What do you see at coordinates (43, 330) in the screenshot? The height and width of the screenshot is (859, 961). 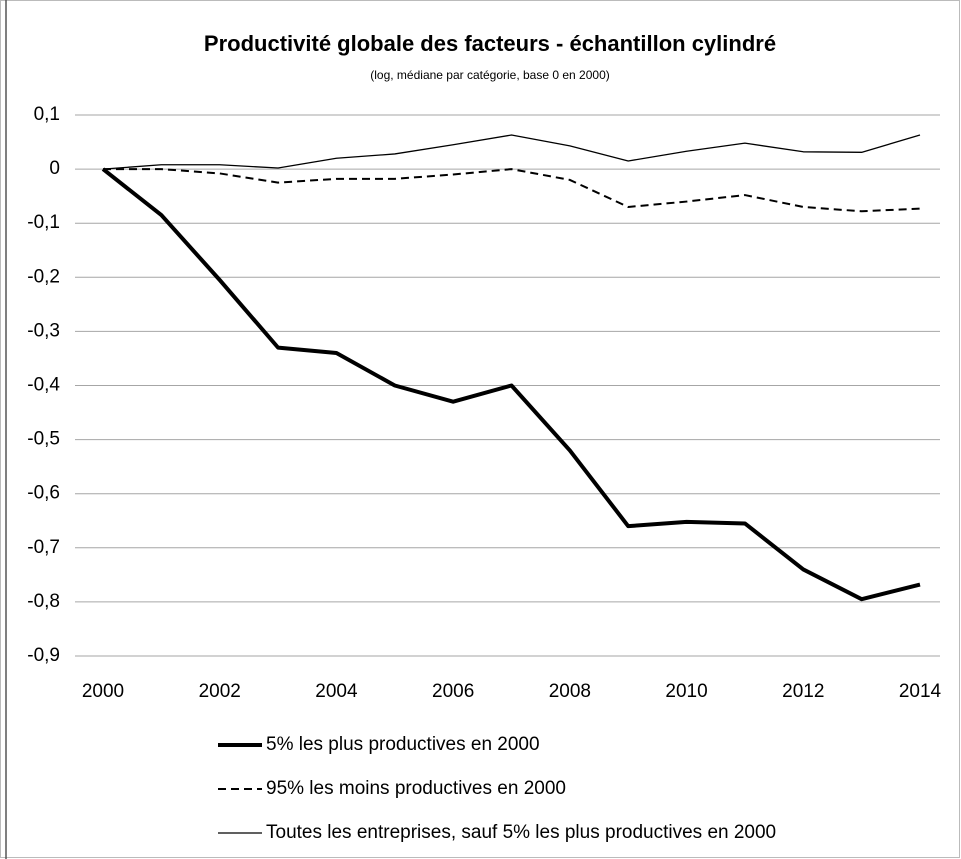 I see `y-tick-label: -0,3` at bounding box center [43, 330].